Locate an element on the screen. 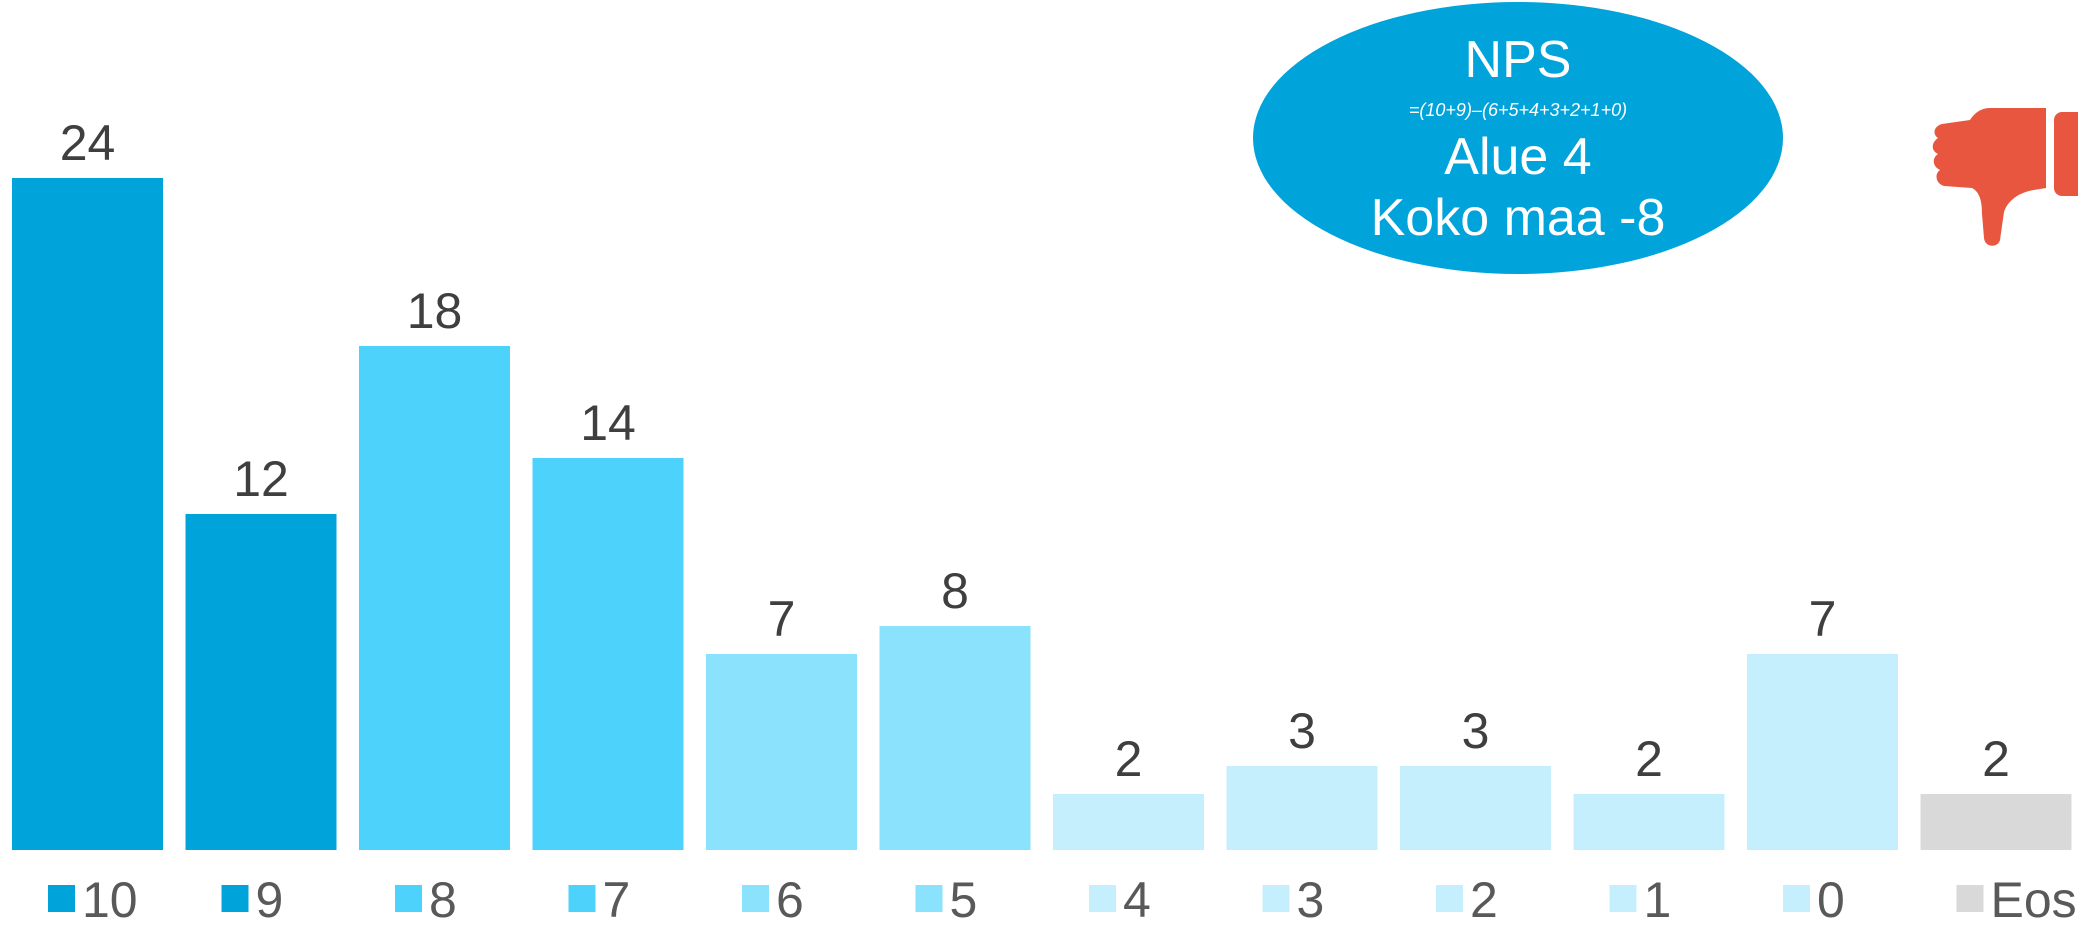  value-label-8: 18 is located at coordinates (435, 311).